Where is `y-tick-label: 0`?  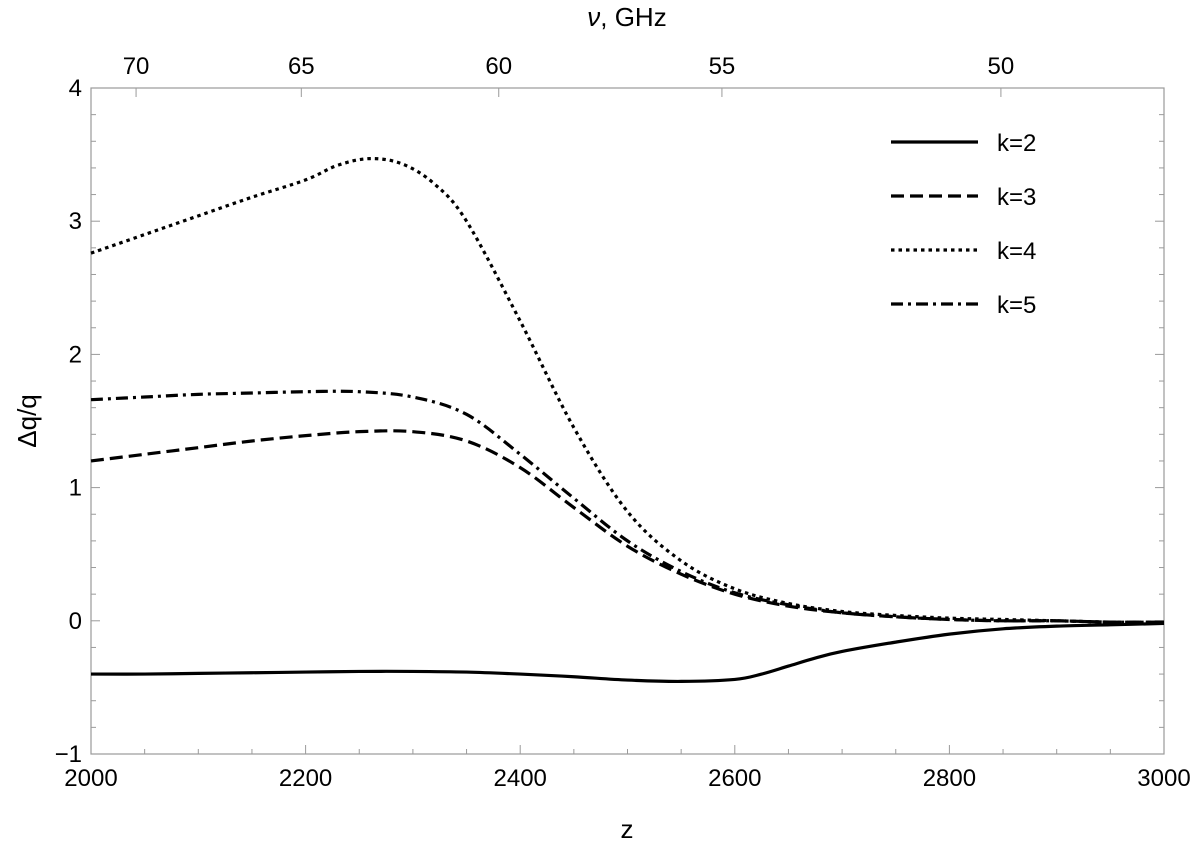
y-tick-label: 0 is located at coordinates (75, 621).